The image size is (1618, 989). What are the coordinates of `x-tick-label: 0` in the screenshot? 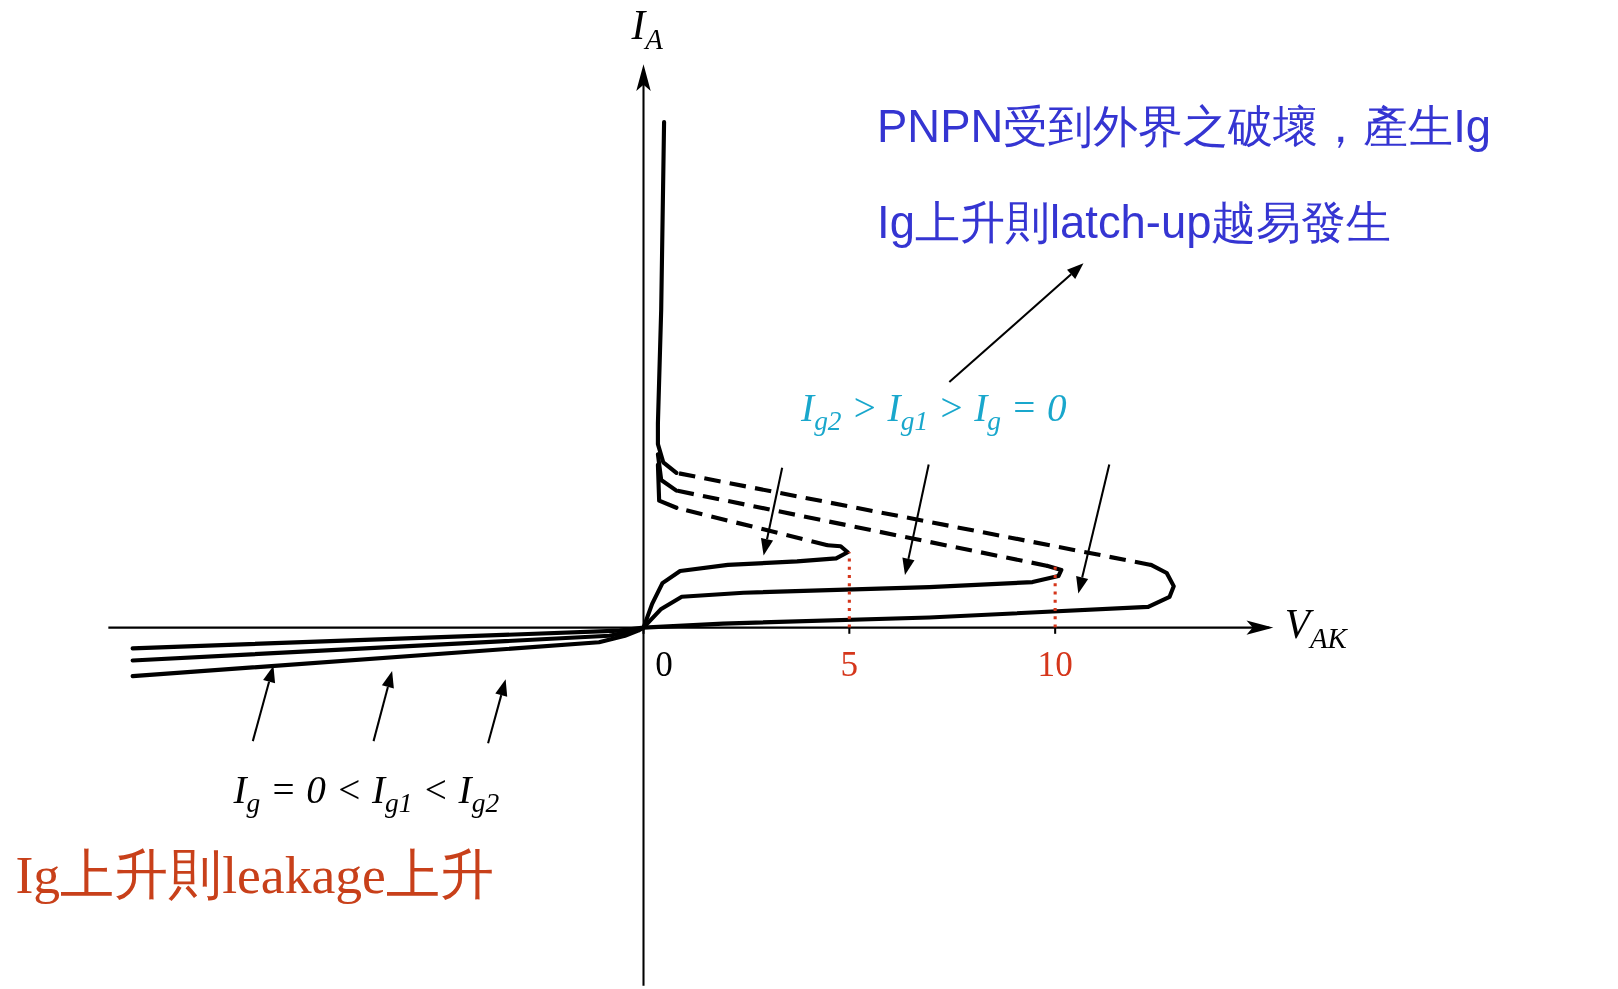 It's located at (664, 665).